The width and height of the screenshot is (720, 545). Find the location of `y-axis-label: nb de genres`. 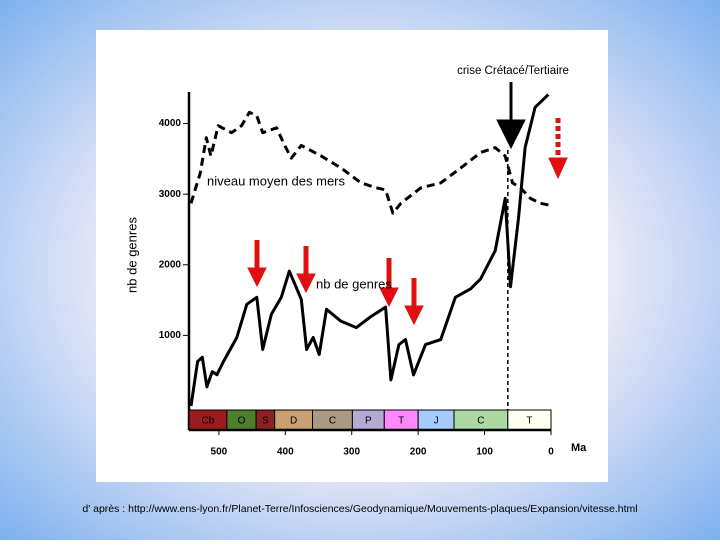

y-axis-label: nb de genres is located at coordinates (131, 255).